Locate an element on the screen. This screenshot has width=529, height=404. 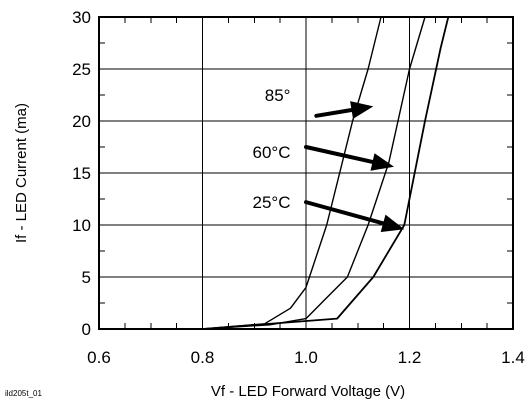
y-tick-label-6: 30 is located at coordinates (81, 17).